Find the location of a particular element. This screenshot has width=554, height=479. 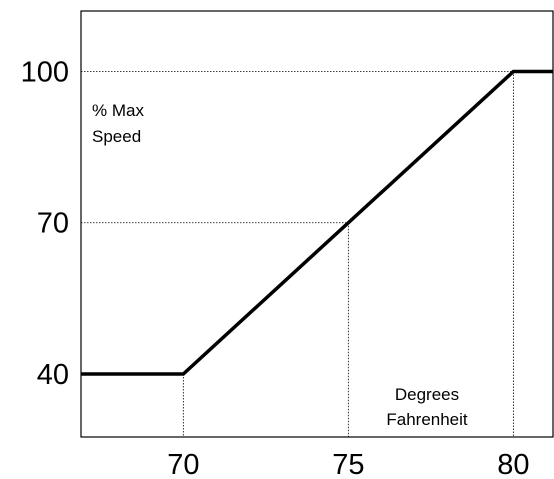

y-axis-label-line-1: % Max is located at coordinates (118, 110).